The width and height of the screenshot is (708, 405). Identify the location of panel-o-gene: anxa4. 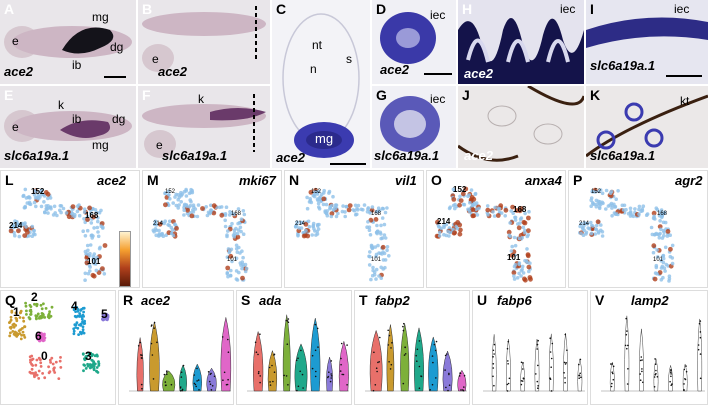
(543, 180).